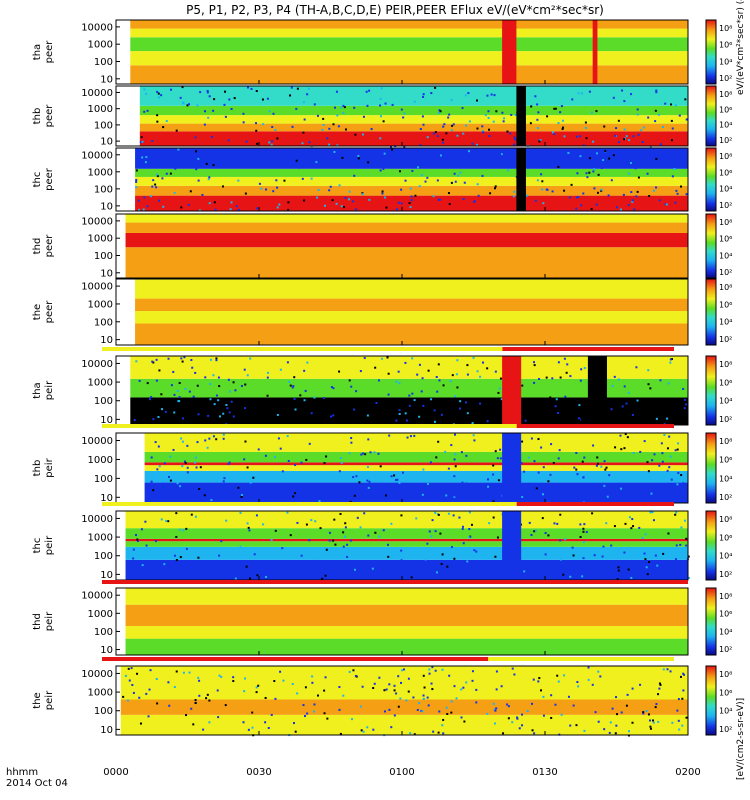 The width and height of the screenshot is (750, 800). I want to click on panel-label-instrument: peir, so click(49, 545).